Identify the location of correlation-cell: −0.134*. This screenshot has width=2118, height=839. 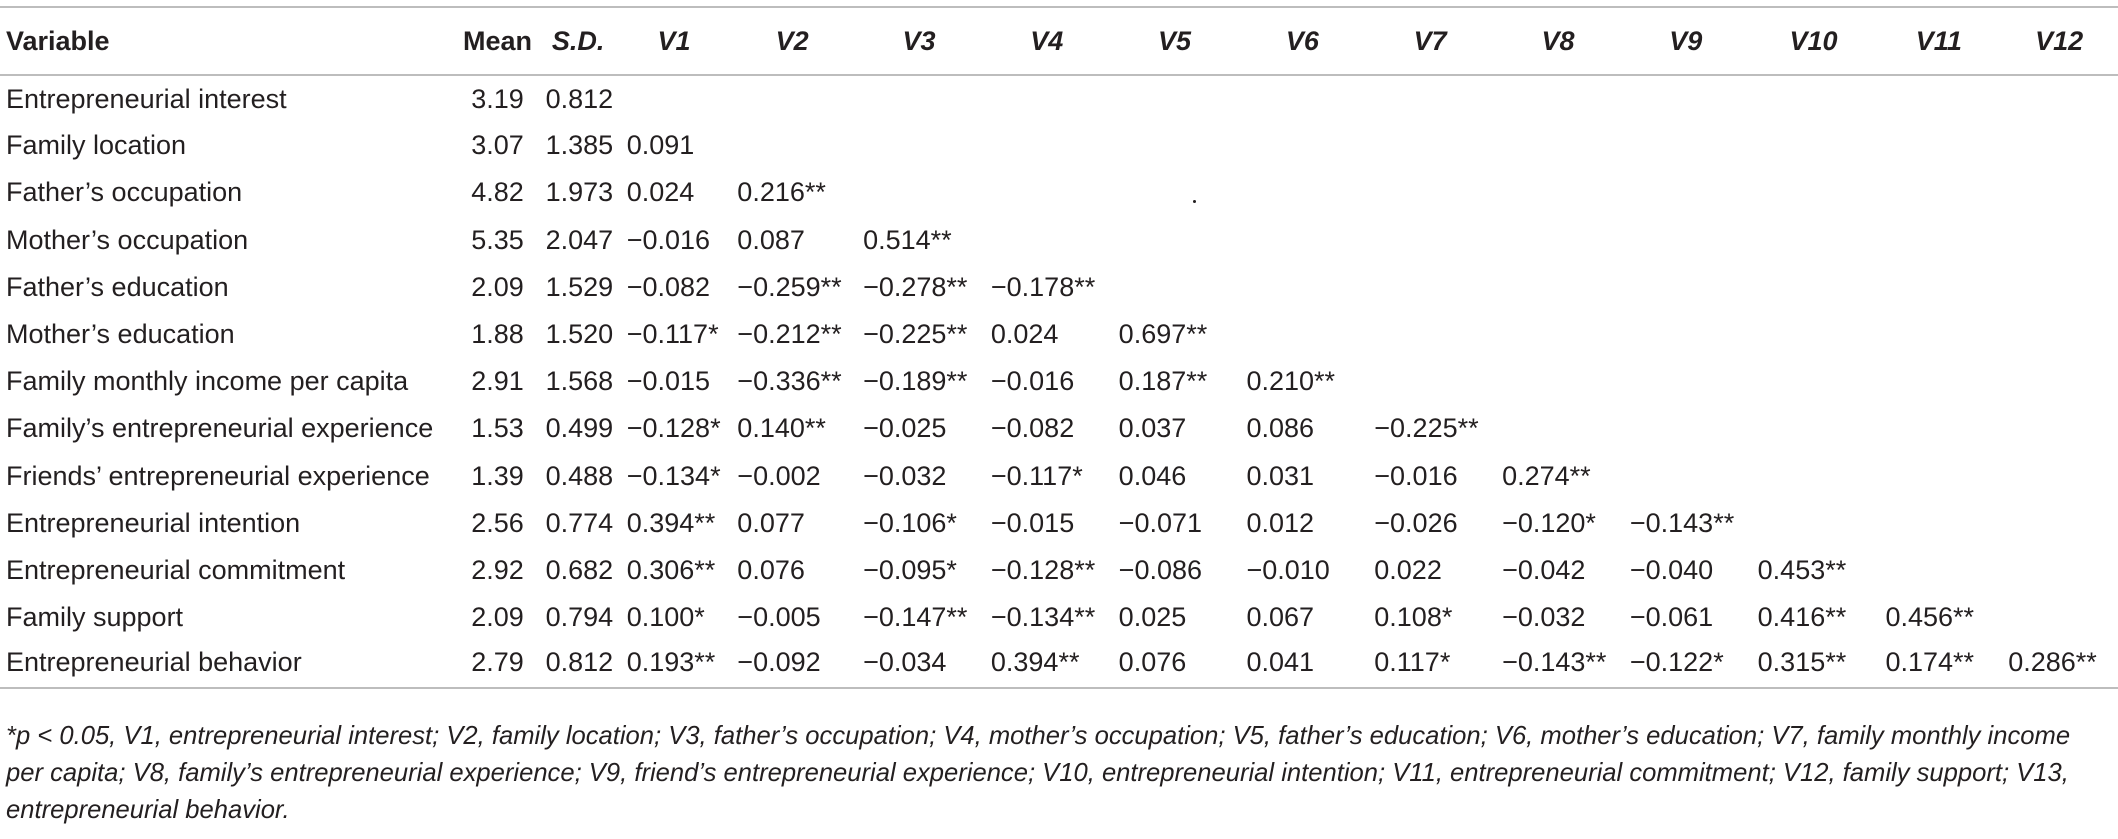
(673, 475).